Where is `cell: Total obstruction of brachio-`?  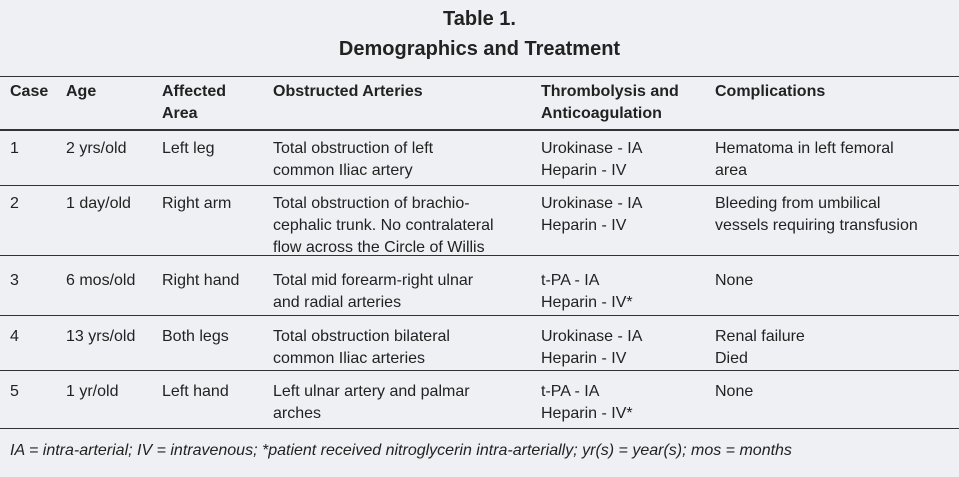 cell: Total obstruction of brachio- is located at coordinates (371, 203).